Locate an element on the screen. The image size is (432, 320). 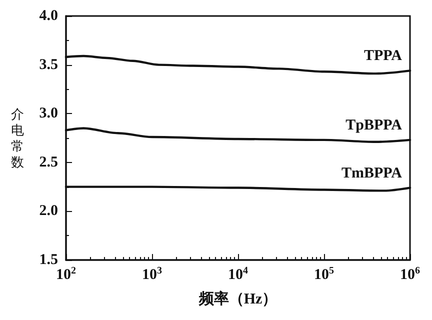
y-tick-label: 3.5 is located at coordinates (48, 64).